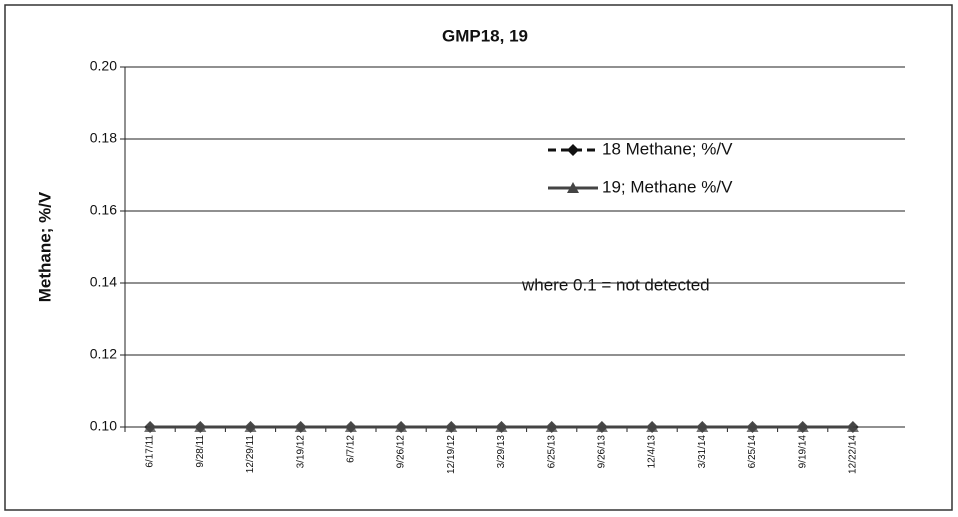  Describe the element at coordinates (351, 449) in the screenshot. I see `x-tick-label: 6/7/12` at that location.